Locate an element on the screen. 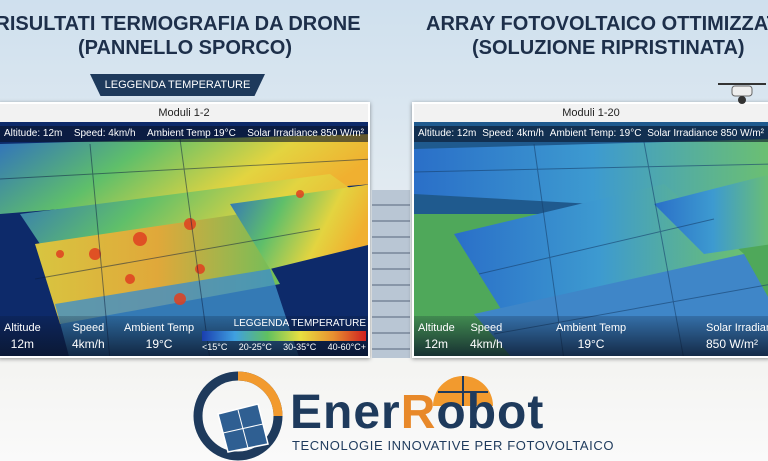  ribbon: LEGGENDA TEMPERATURE is located at coordinates (177, 85).